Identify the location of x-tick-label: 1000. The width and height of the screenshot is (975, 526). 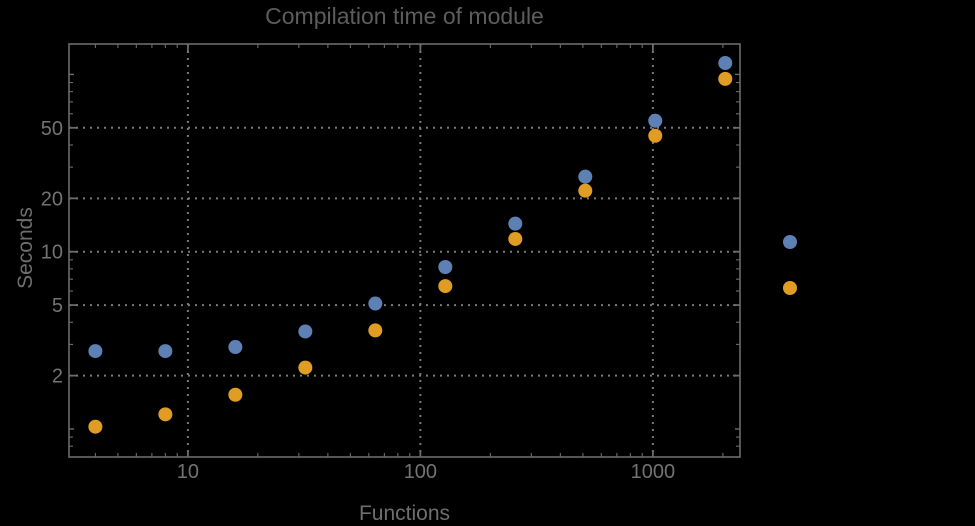
(653, 472).